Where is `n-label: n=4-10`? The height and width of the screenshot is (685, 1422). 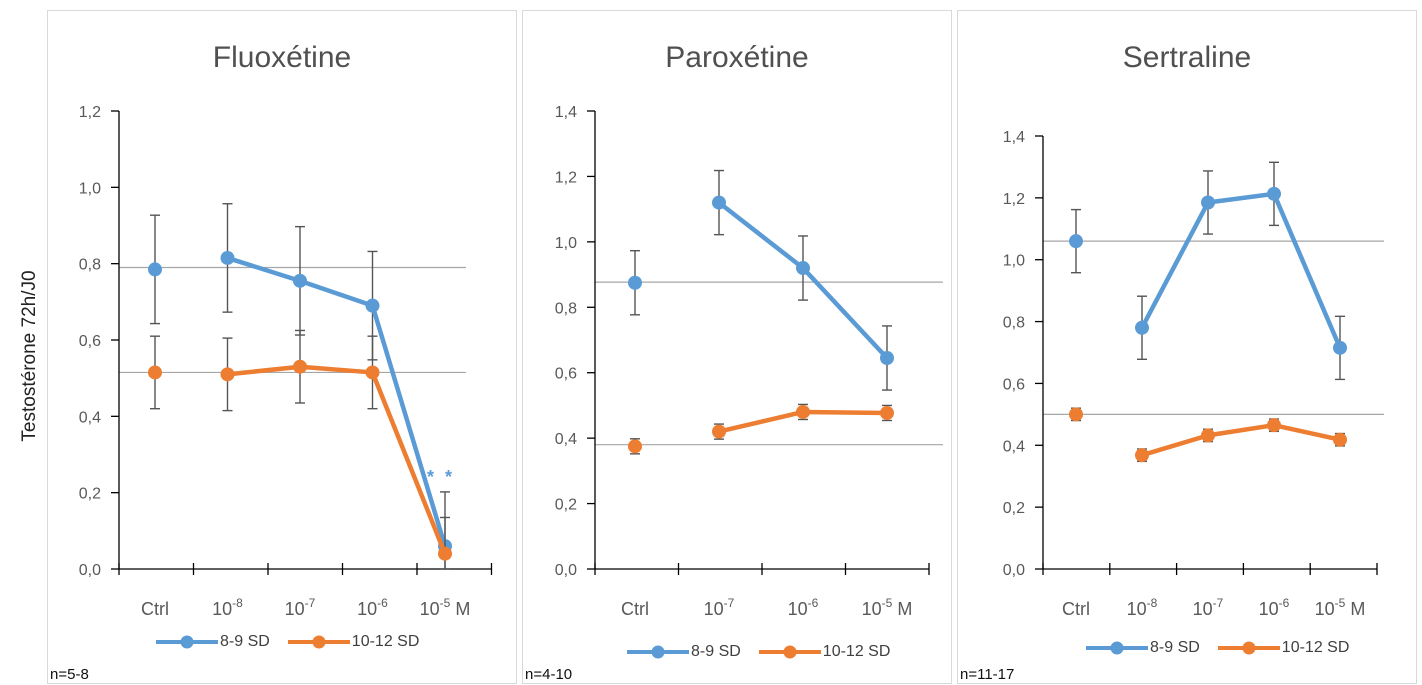 n-label: n=4-10 is located at coordinates (549, 674).